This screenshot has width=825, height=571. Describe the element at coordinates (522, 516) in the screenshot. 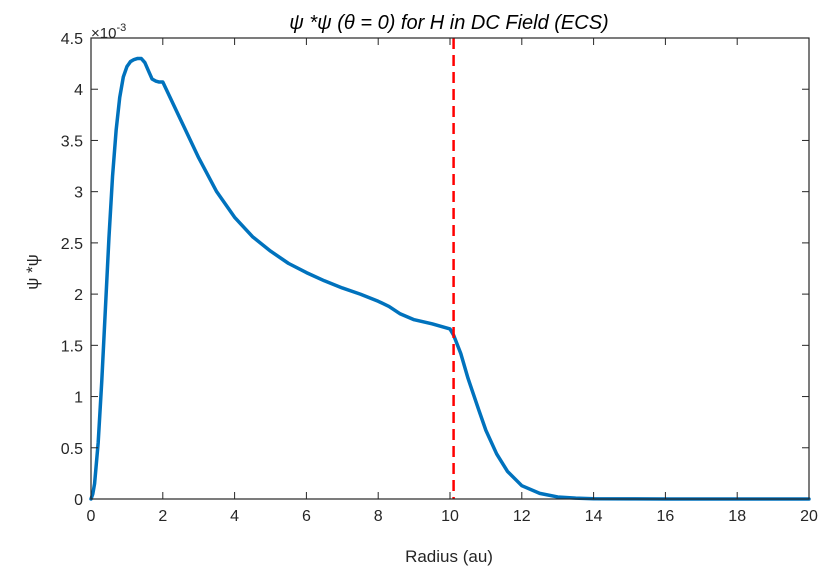

I see `x-tick-label: 12` at that location.